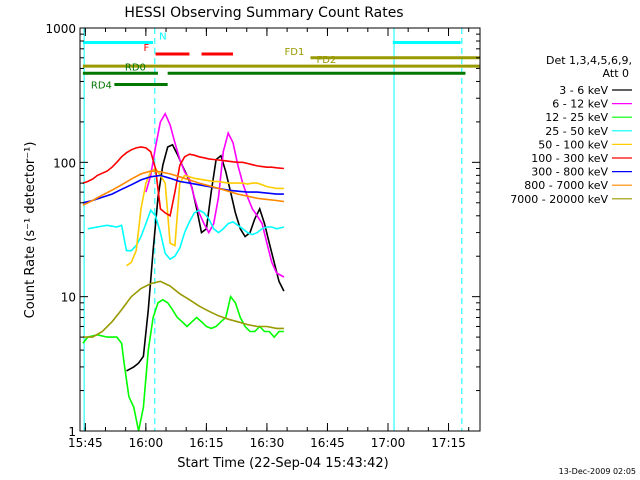 The image size is (640, 480). What do you see at coordinates (135, 67) in the screenshot?
I see `flag-label-4: RD0` at bounding box center [135, 67].